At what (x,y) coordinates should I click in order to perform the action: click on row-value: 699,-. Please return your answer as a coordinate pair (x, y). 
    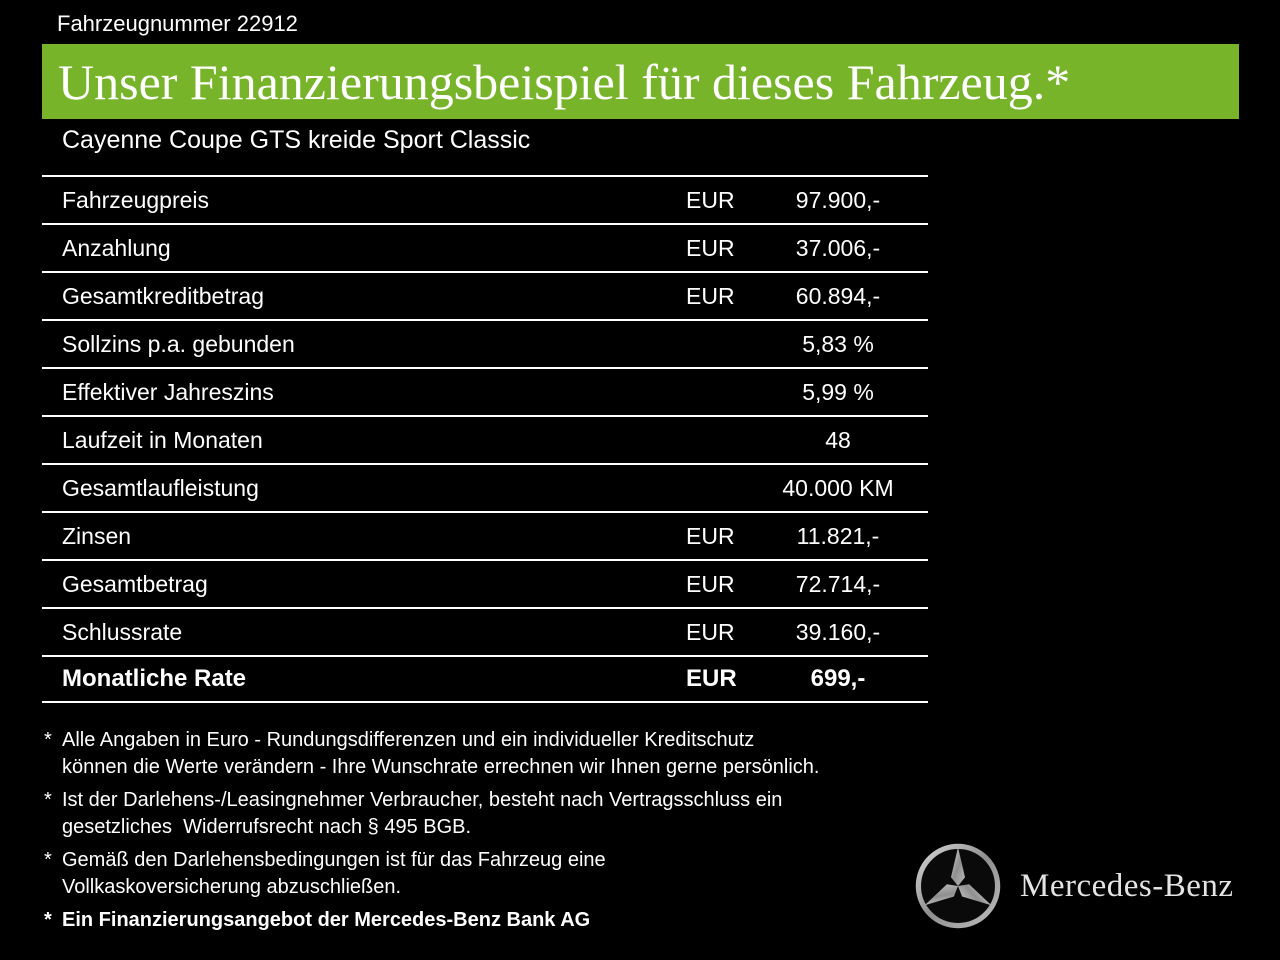
    Looking at the image, I should click on (838, 678).